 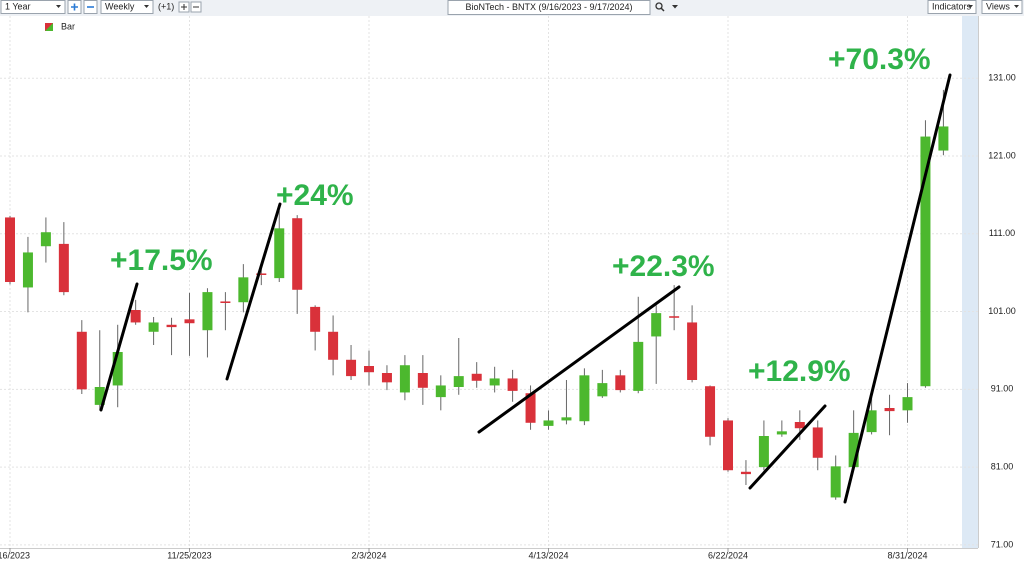 What do you see at coordinates (970, 282) in the screenshot?
I see `current-bar-highlight` at bounding box center [970, 282].